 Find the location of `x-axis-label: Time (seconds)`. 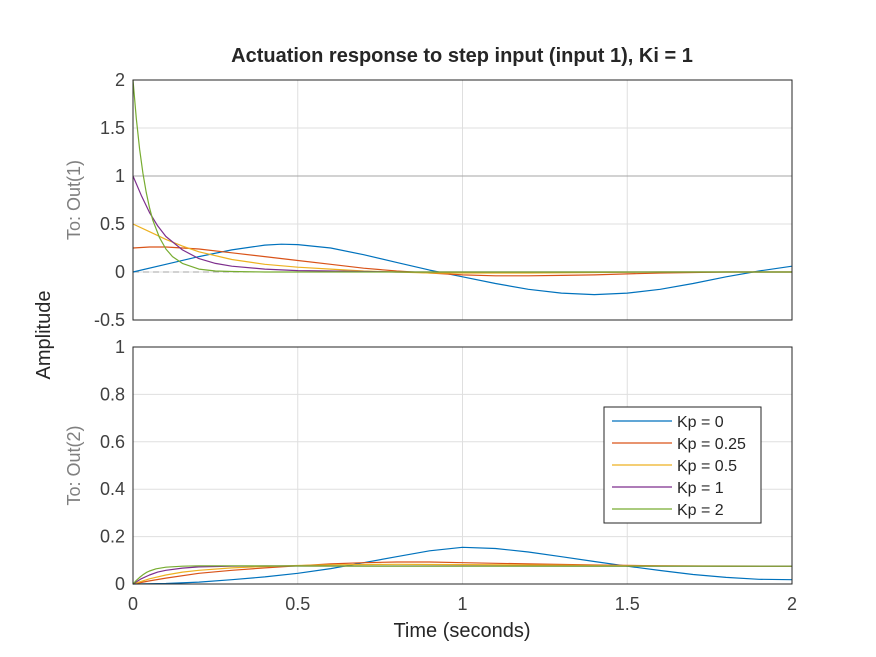

x-axis-label: Time (seconds) is located at coordinates (461, 631).